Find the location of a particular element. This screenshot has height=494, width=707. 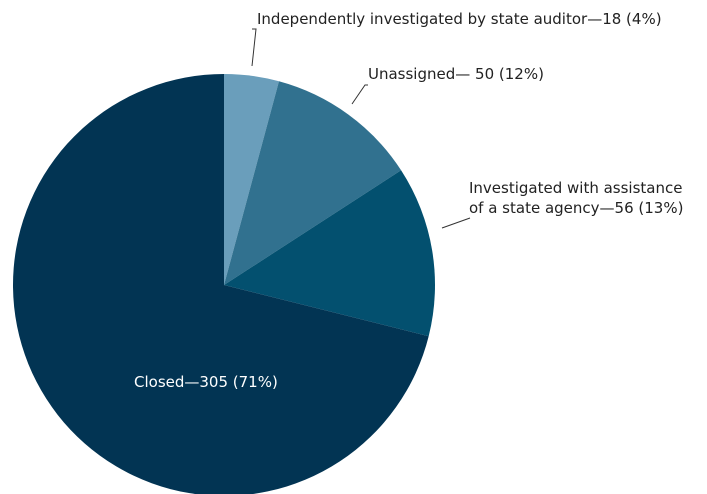

leader-line-state-auditor is located at coordinates (254, 47).